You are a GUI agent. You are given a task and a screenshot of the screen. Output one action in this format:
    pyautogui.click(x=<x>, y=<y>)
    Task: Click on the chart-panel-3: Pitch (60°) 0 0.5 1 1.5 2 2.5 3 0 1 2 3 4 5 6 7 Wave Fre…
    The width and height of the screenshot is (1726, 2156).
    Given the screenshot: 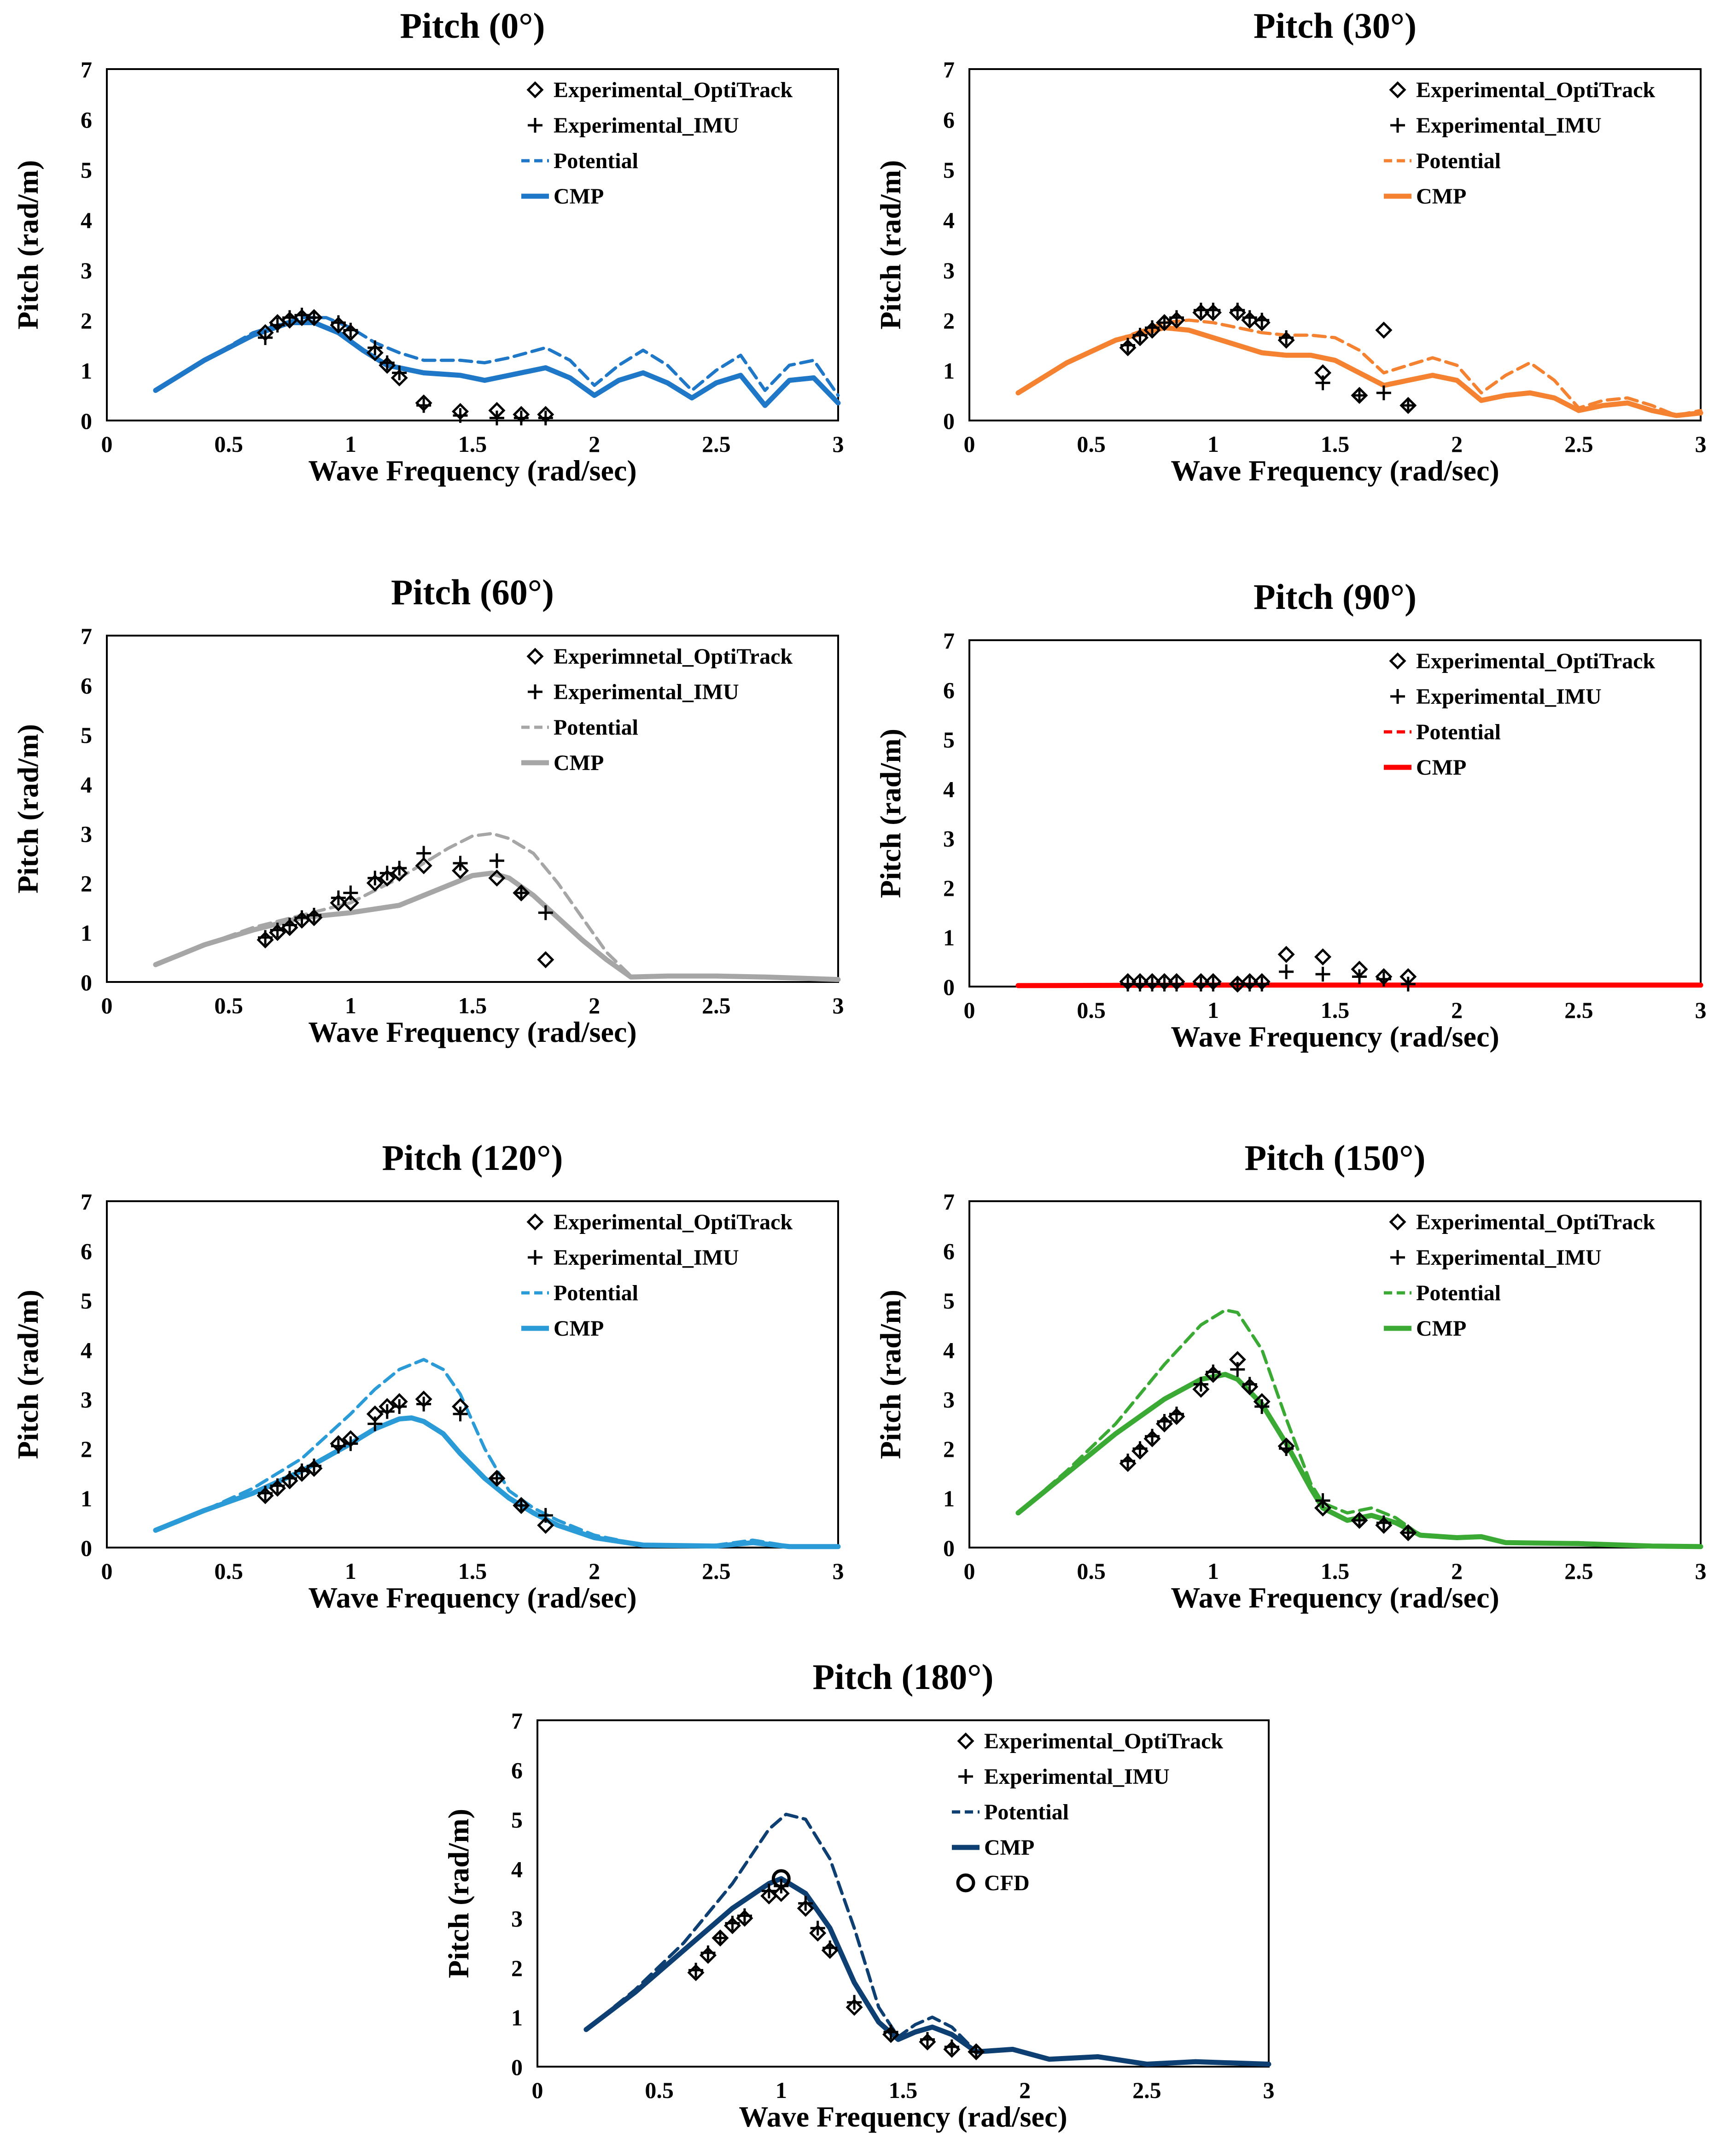 What is the action you would take?
    pyautogui.click(x=428, y=810)
    